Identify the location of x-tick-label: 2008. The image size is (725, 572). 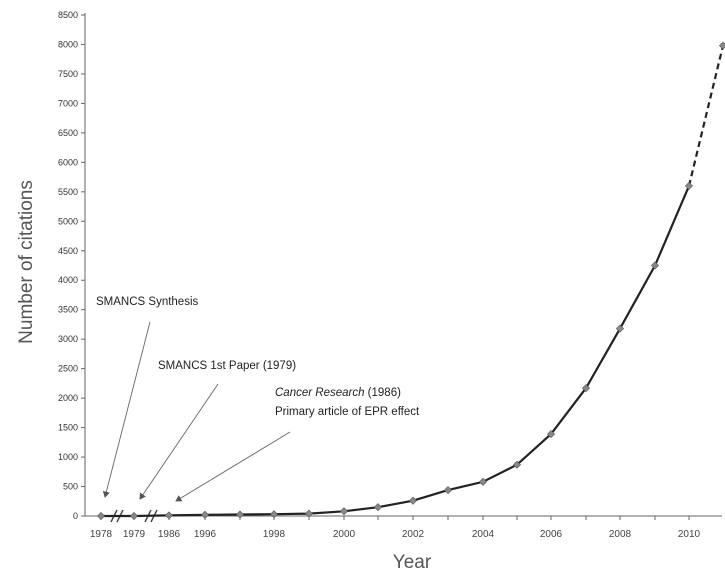
(620, 534).